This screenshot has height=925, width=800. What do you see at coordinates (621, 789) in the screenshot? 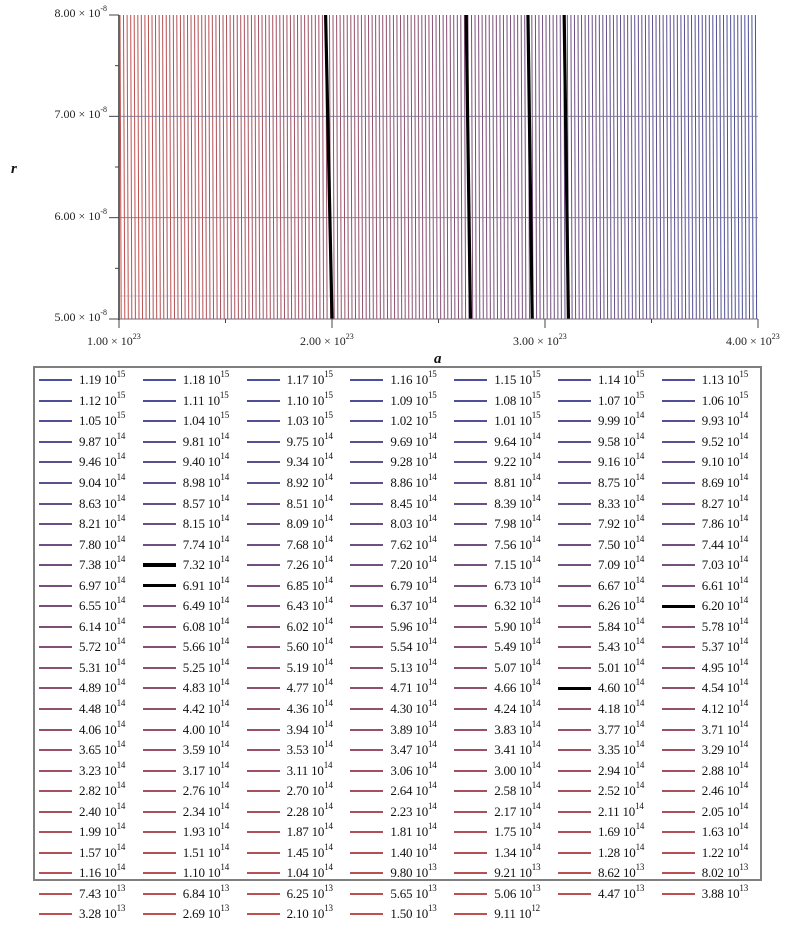
I see `legend-label: 2.52 1014` at bounding box center [621, 789].